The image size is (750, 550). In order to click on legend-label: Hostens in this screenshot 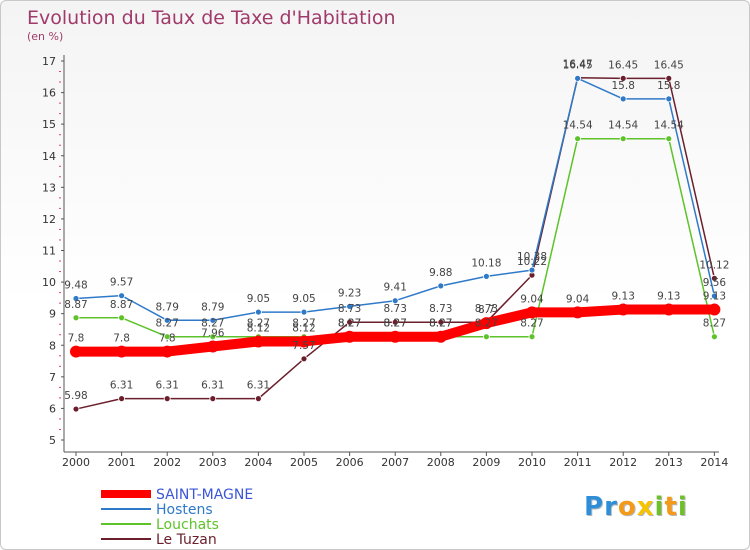, I will do `click(184, 510)`.